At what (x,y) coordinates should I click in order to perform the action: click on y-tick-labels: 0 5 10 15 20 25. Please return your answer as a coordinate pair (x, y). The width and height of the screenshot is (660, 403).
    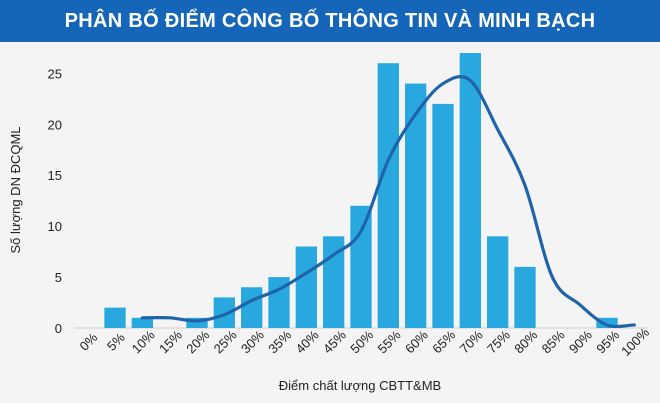
    Looking at the image, I should click on (55, 201).